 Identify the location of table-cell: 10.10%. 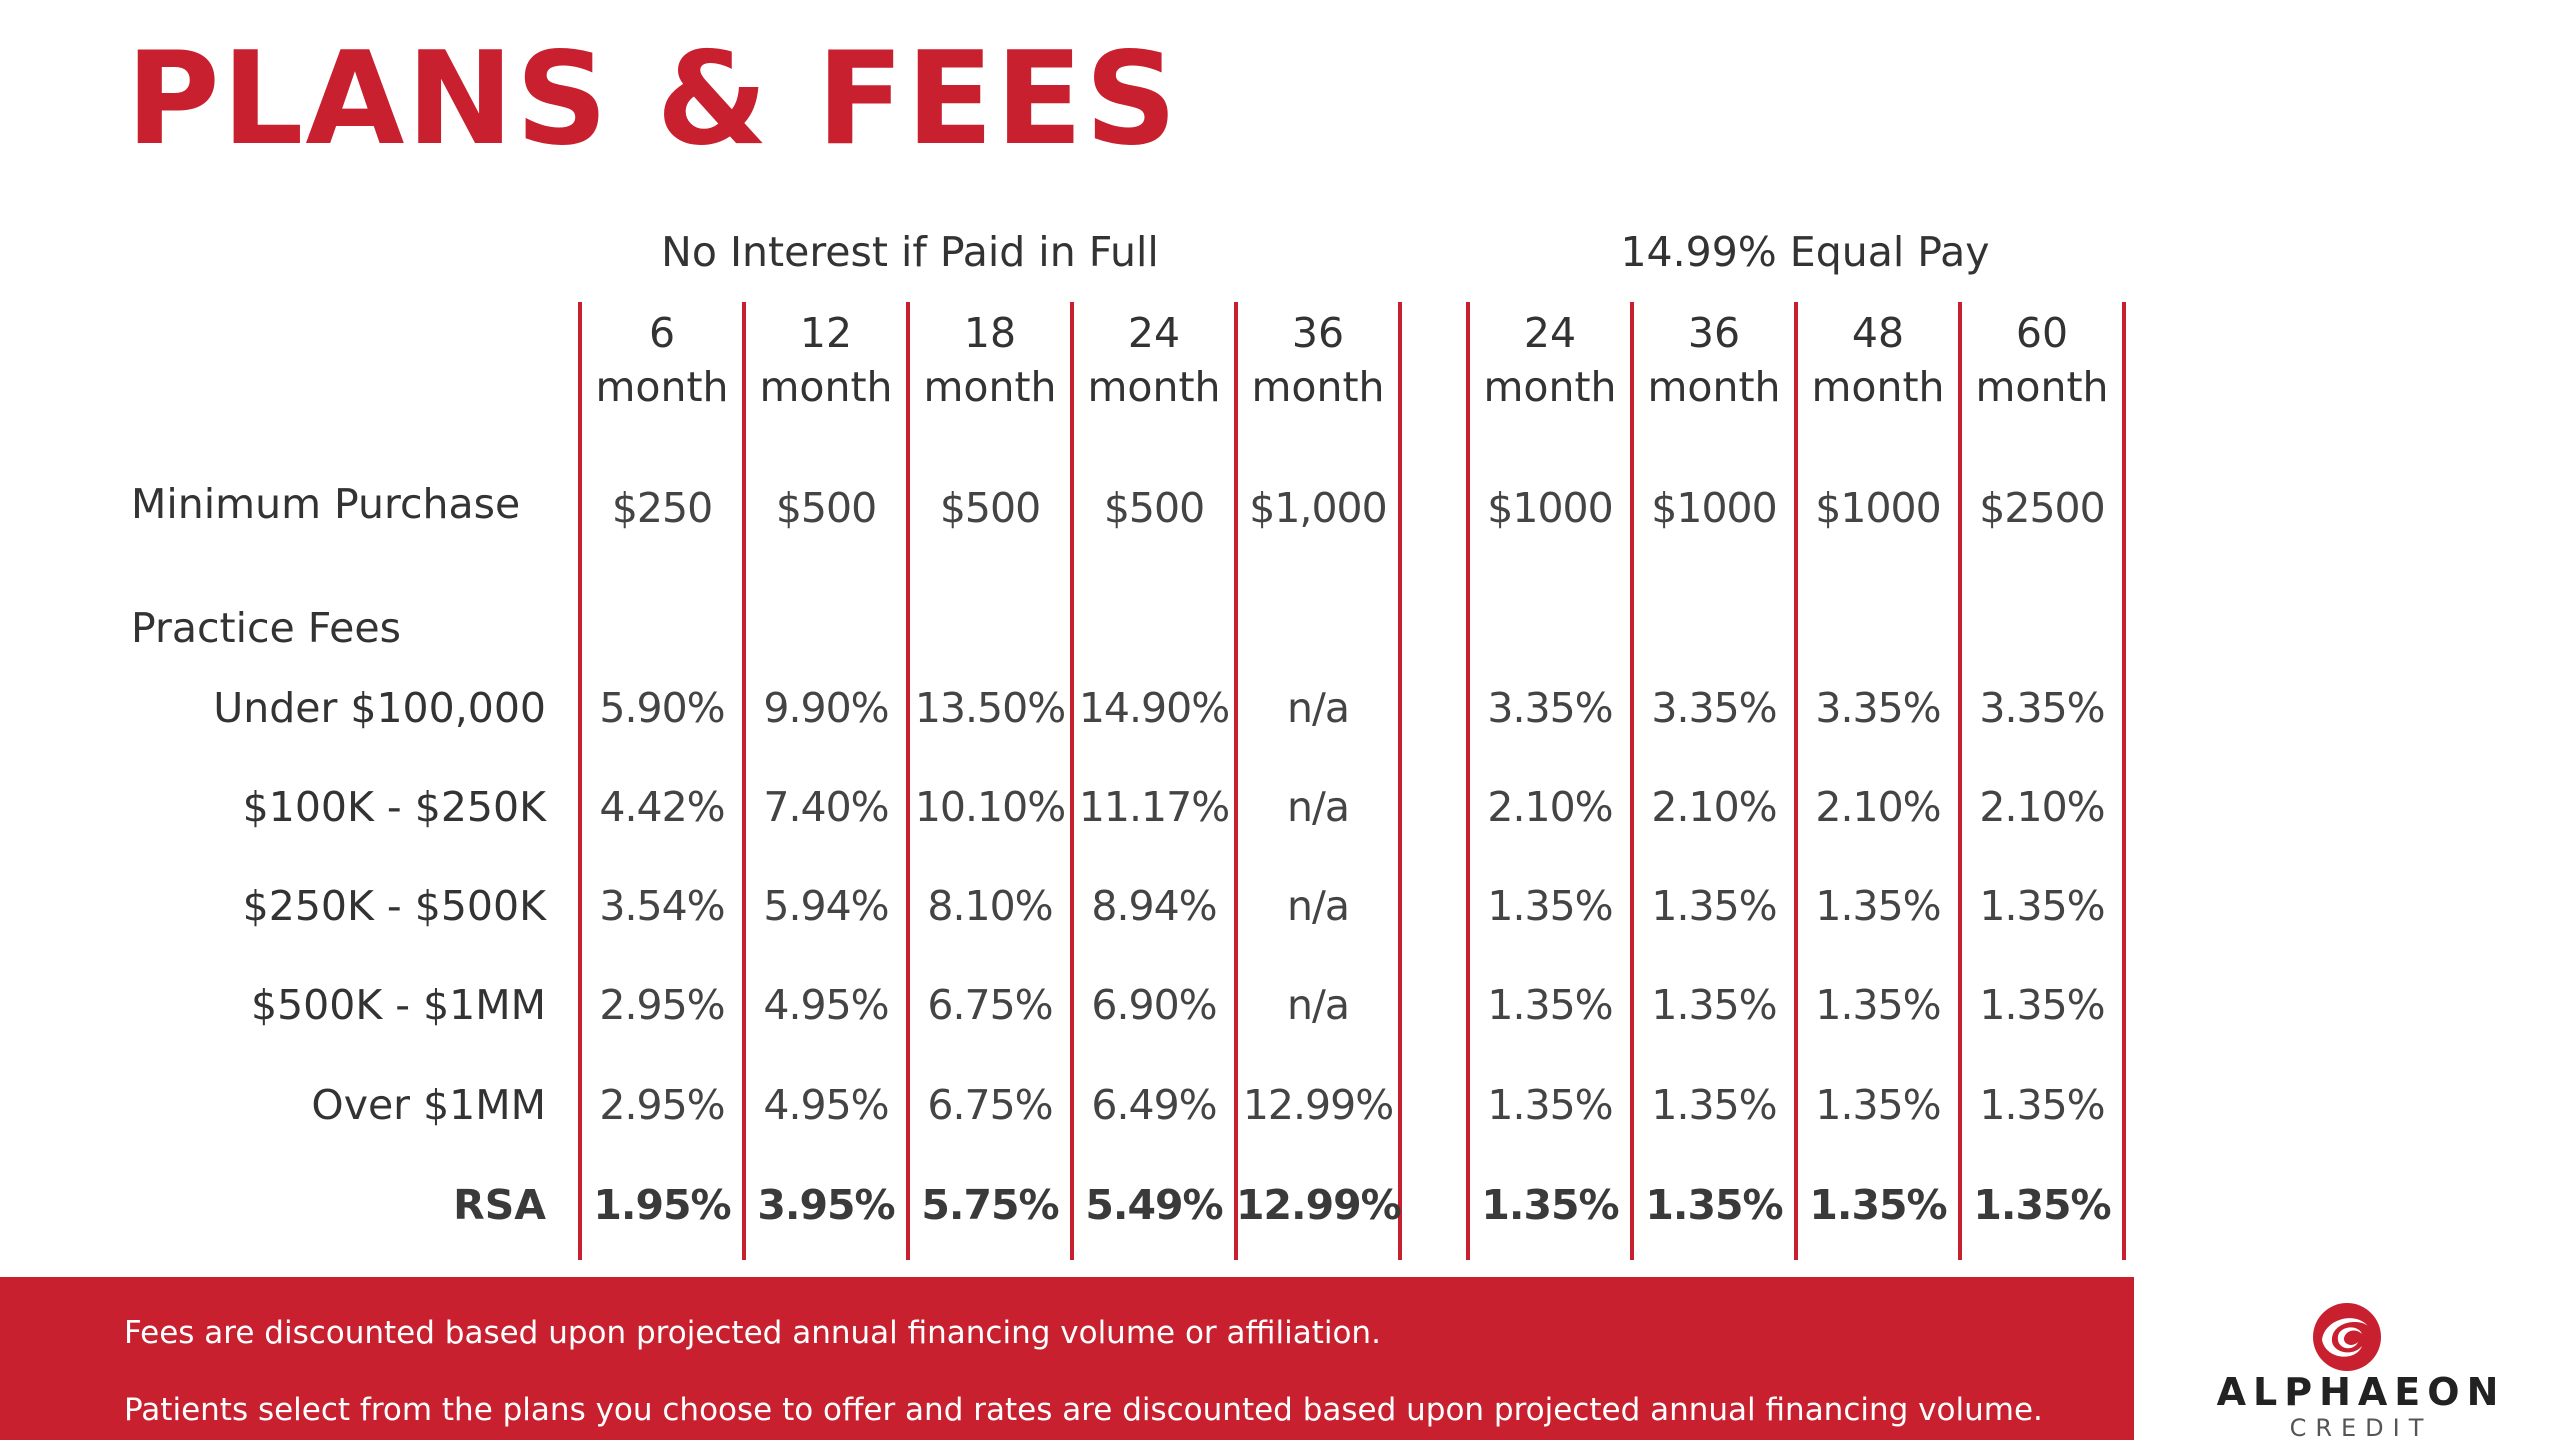
(990, 807).